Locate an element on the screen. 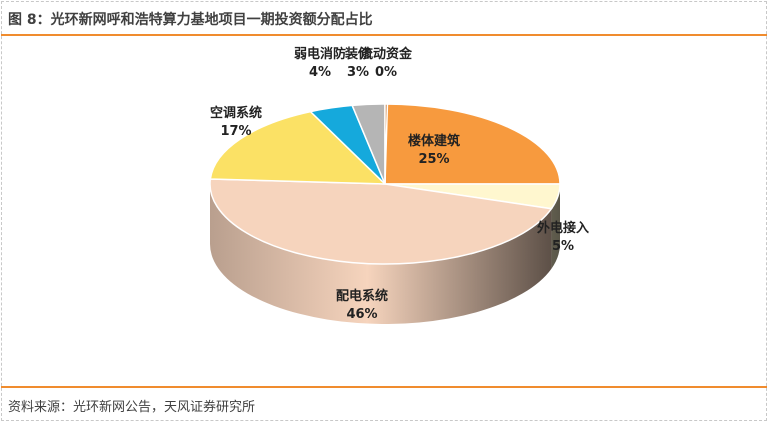 This screenshot has width=770, height=424. slice-label-5: 装修 3% is located at coordinates (358, 63).